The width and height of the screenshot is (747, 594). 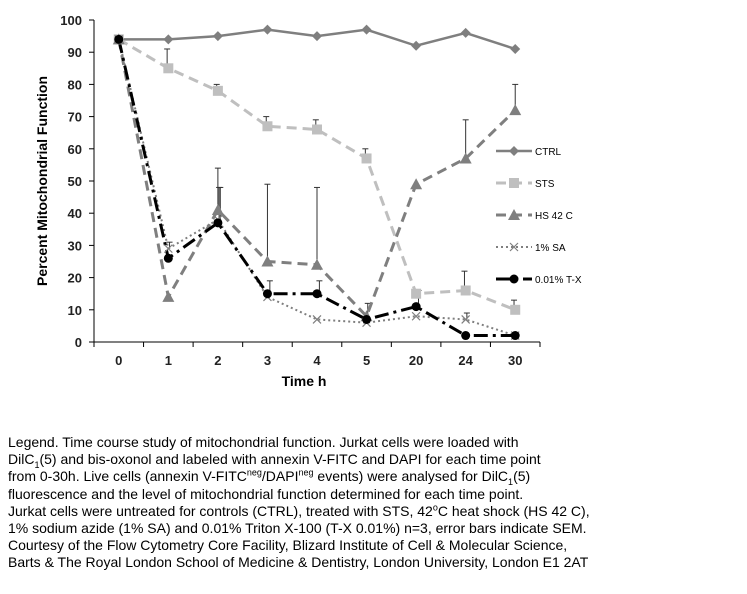 I want to click on legend: CTRL STS HS 42 C 1% SA 0.01% T-X, so click(x=539, y=216).